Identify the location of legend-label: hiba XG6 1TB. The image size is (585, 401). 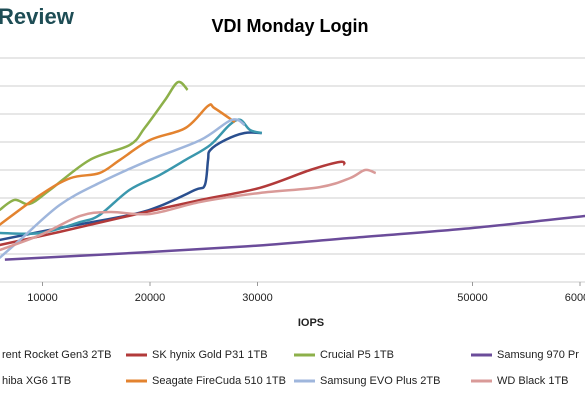
(36, 381).